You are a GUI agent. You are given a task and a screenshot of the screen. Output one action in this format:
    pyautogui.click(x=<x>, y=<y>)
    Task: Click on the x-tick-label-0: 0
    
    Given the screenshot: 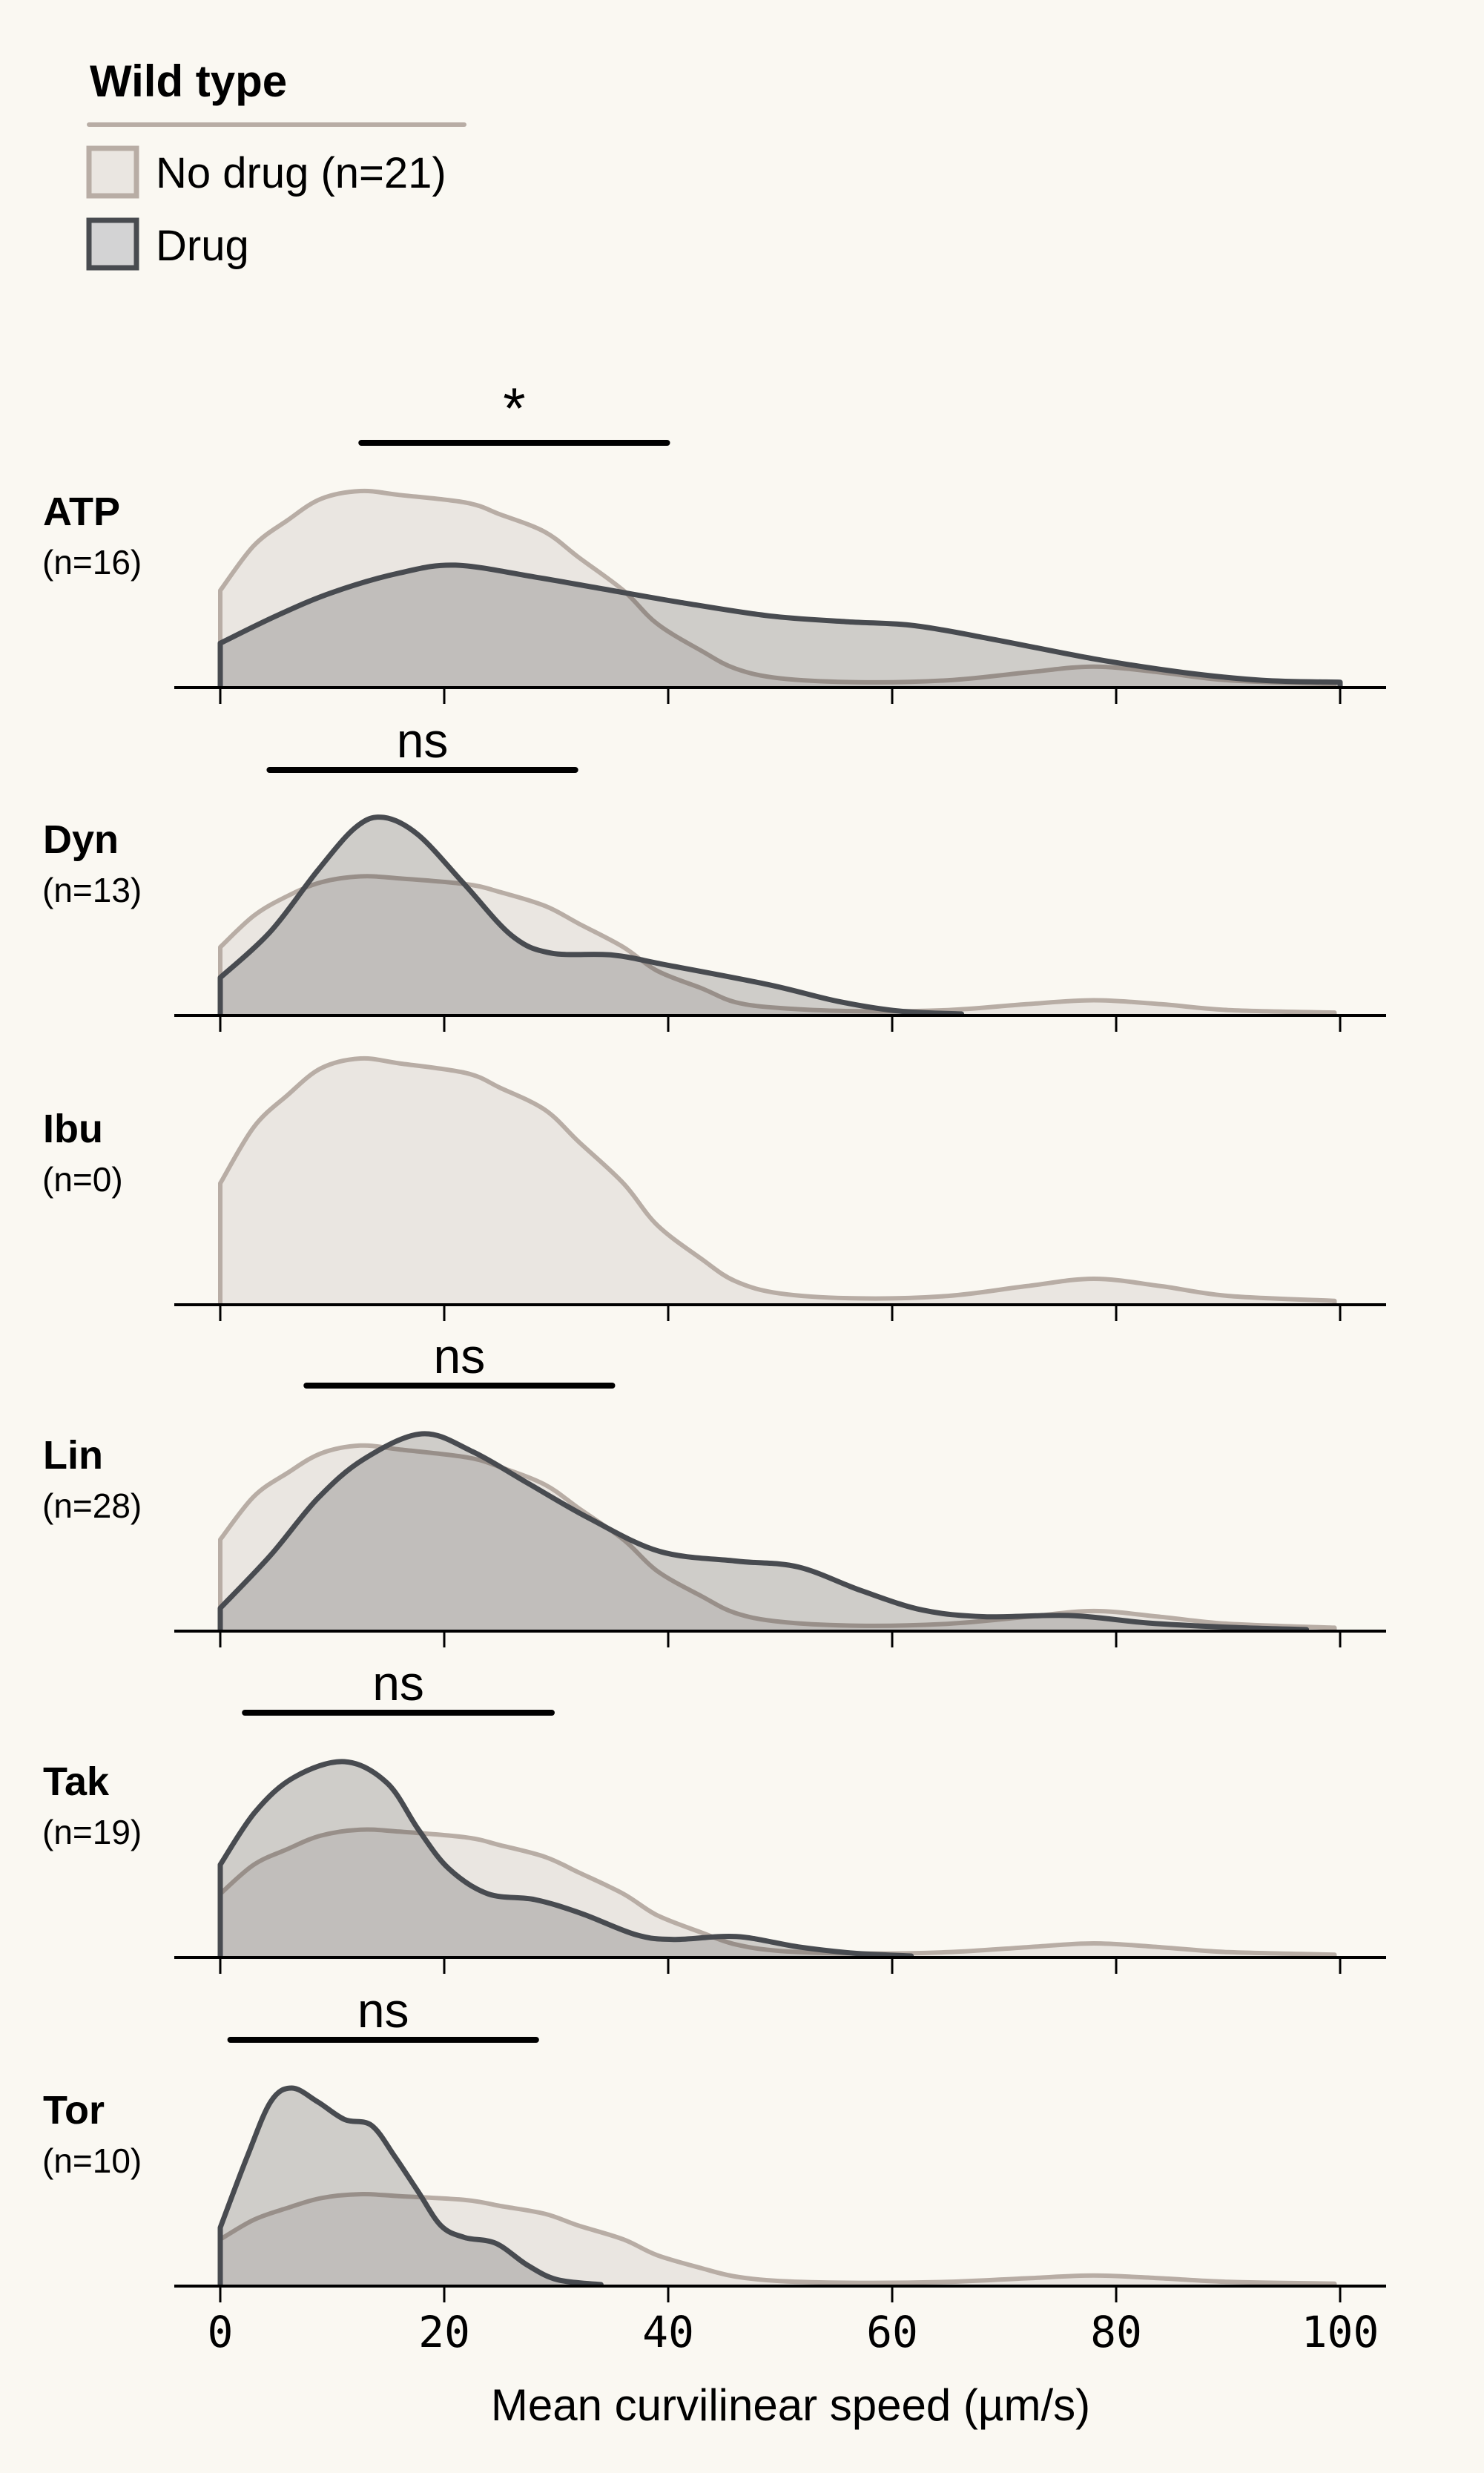 What is the action you would take?
    pyautogui.click(x=221, y=2332)
    